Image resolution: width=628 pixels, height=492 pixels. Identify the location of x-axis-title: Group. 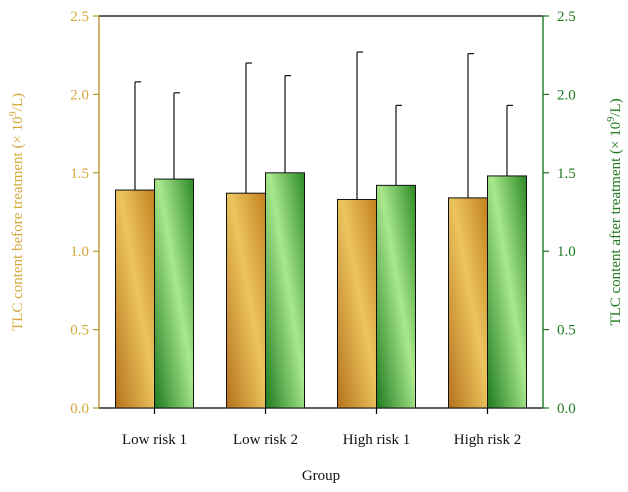
(321, 476).